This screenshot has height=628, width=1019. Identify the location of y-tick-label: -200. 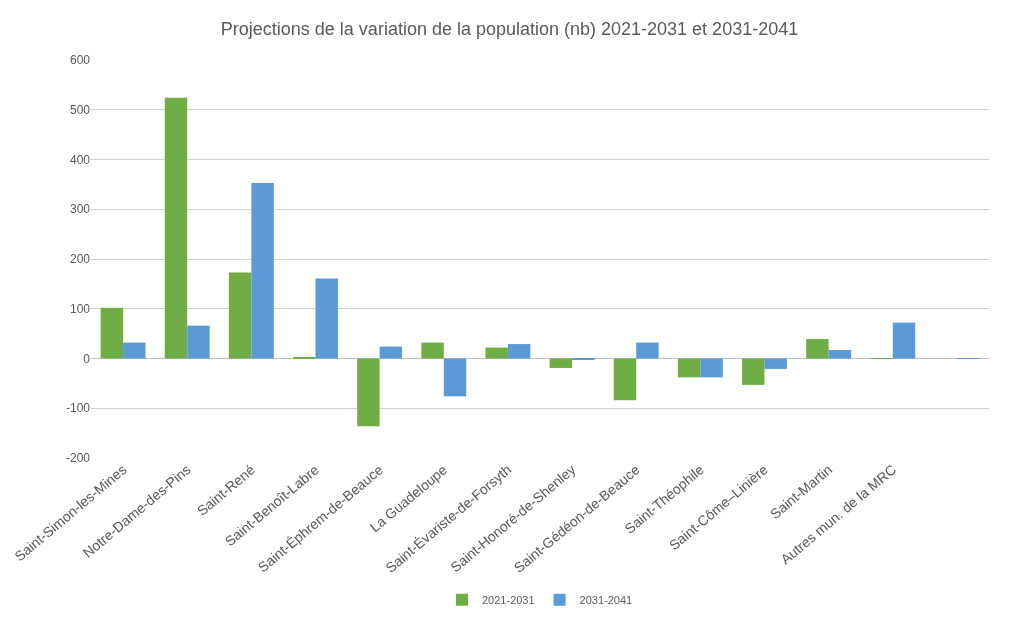
(78, 458).